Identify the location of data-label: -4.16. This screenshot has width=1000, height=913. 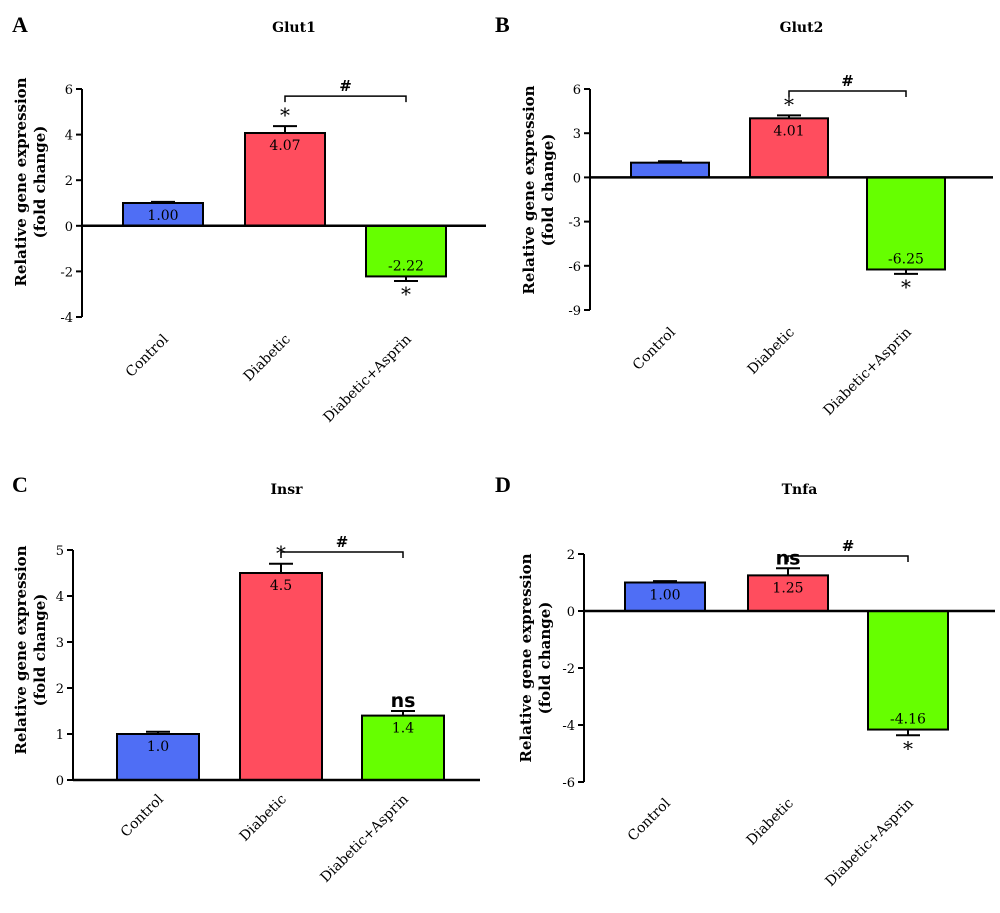
(908, 720).